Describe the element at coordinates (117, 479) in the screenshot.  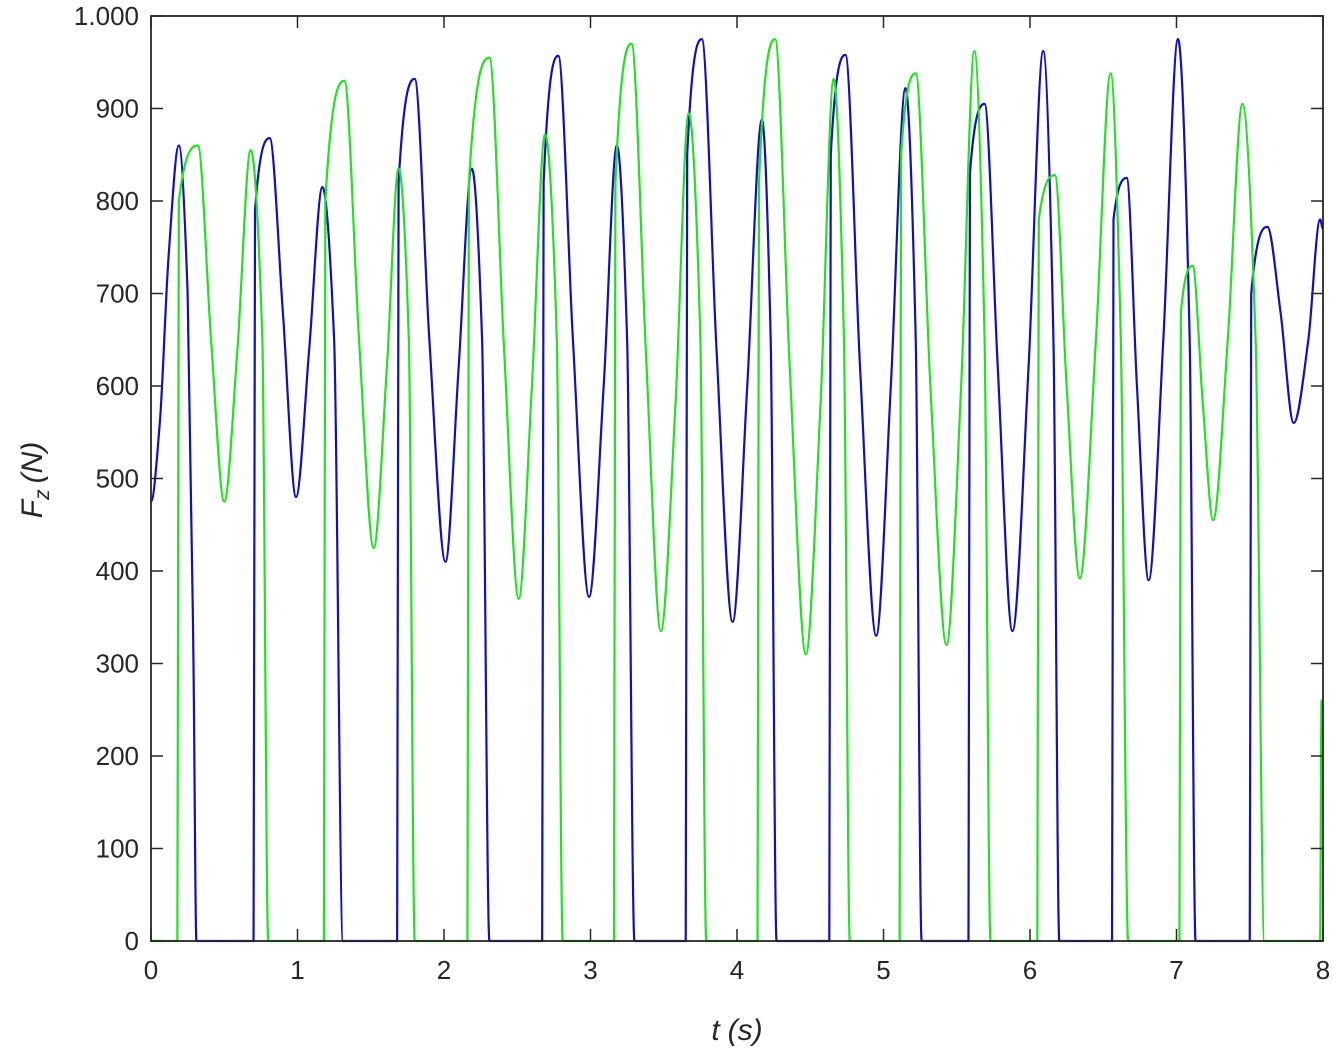
I see `y-tick-label: 500` at that location.